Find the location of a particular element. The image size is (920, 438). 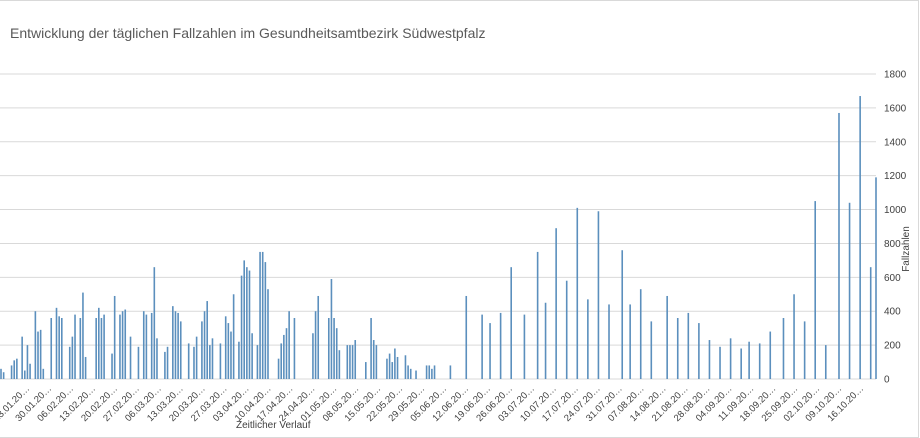

y-tick-label: 600 is located at coordinates (892, 278).